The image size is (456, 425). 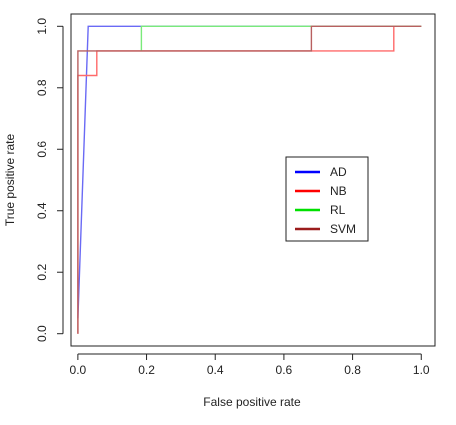 I want to click on y-tick-label: 0.2, so click(x=42, y=272).